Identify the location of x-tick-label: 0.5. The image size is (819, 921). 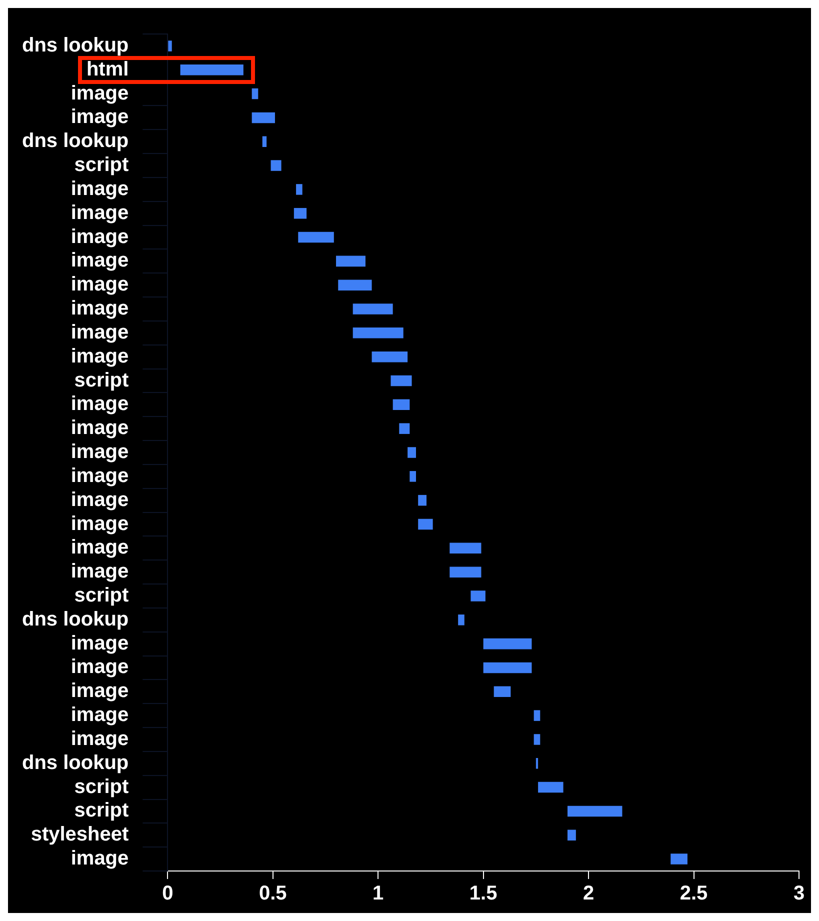
(272, 893).